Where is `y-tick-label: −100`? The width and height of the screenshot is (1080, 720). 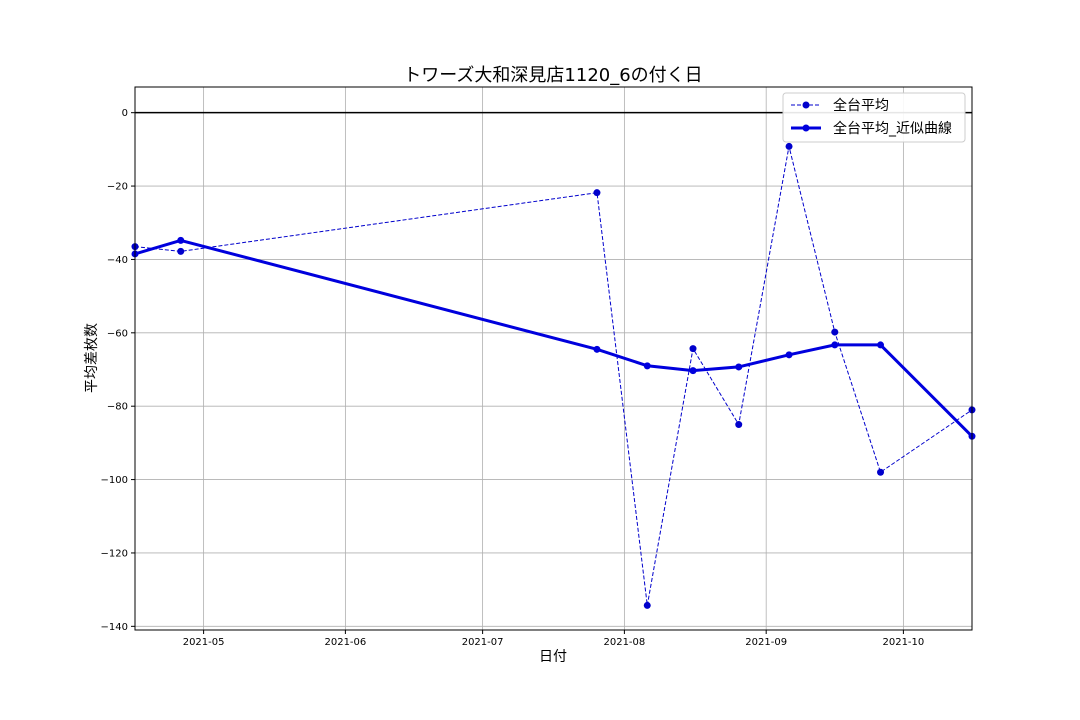 y-tick-label: −100 is located at coordinates (114, 480).